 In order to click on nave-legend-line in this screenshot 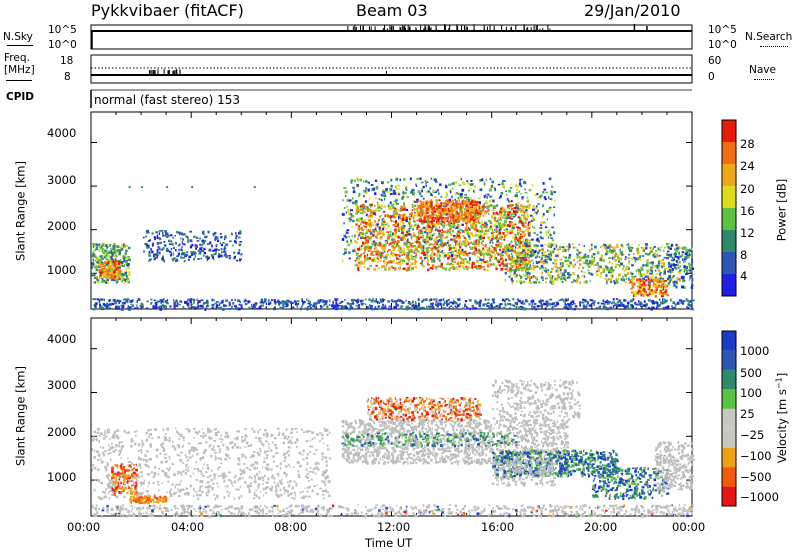, I will do `click(764, 79)`.